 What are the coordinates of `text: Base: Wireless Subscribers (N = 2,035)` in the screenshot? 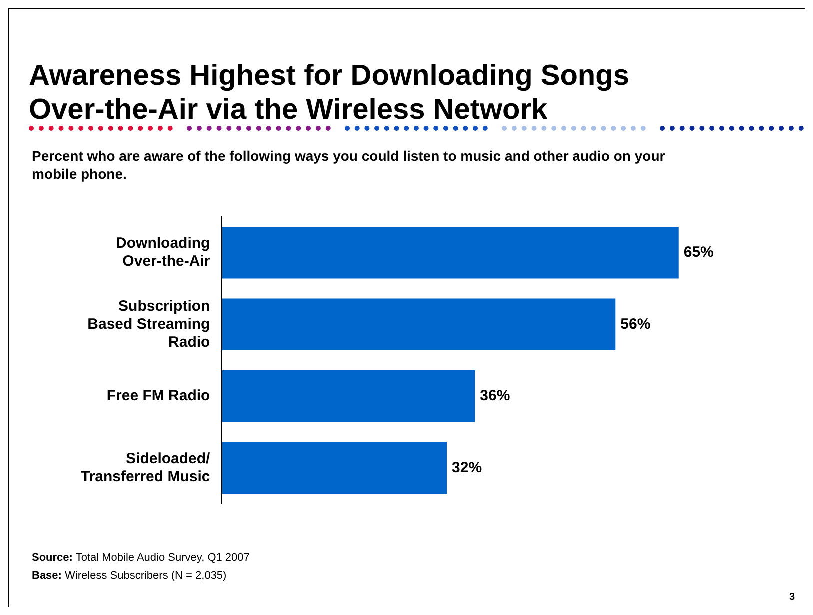 It's located at (129, 576).